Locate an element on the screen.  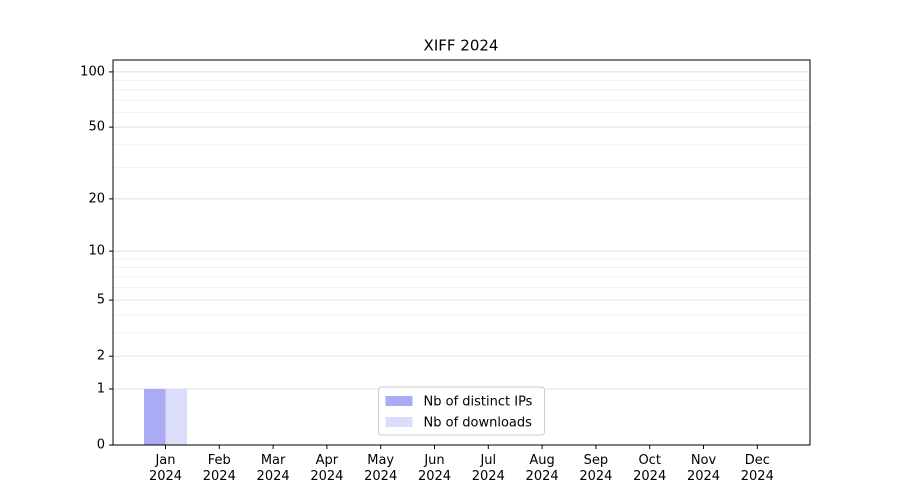
legend-label: Nb of downloads is located at coordinates (478, 423).